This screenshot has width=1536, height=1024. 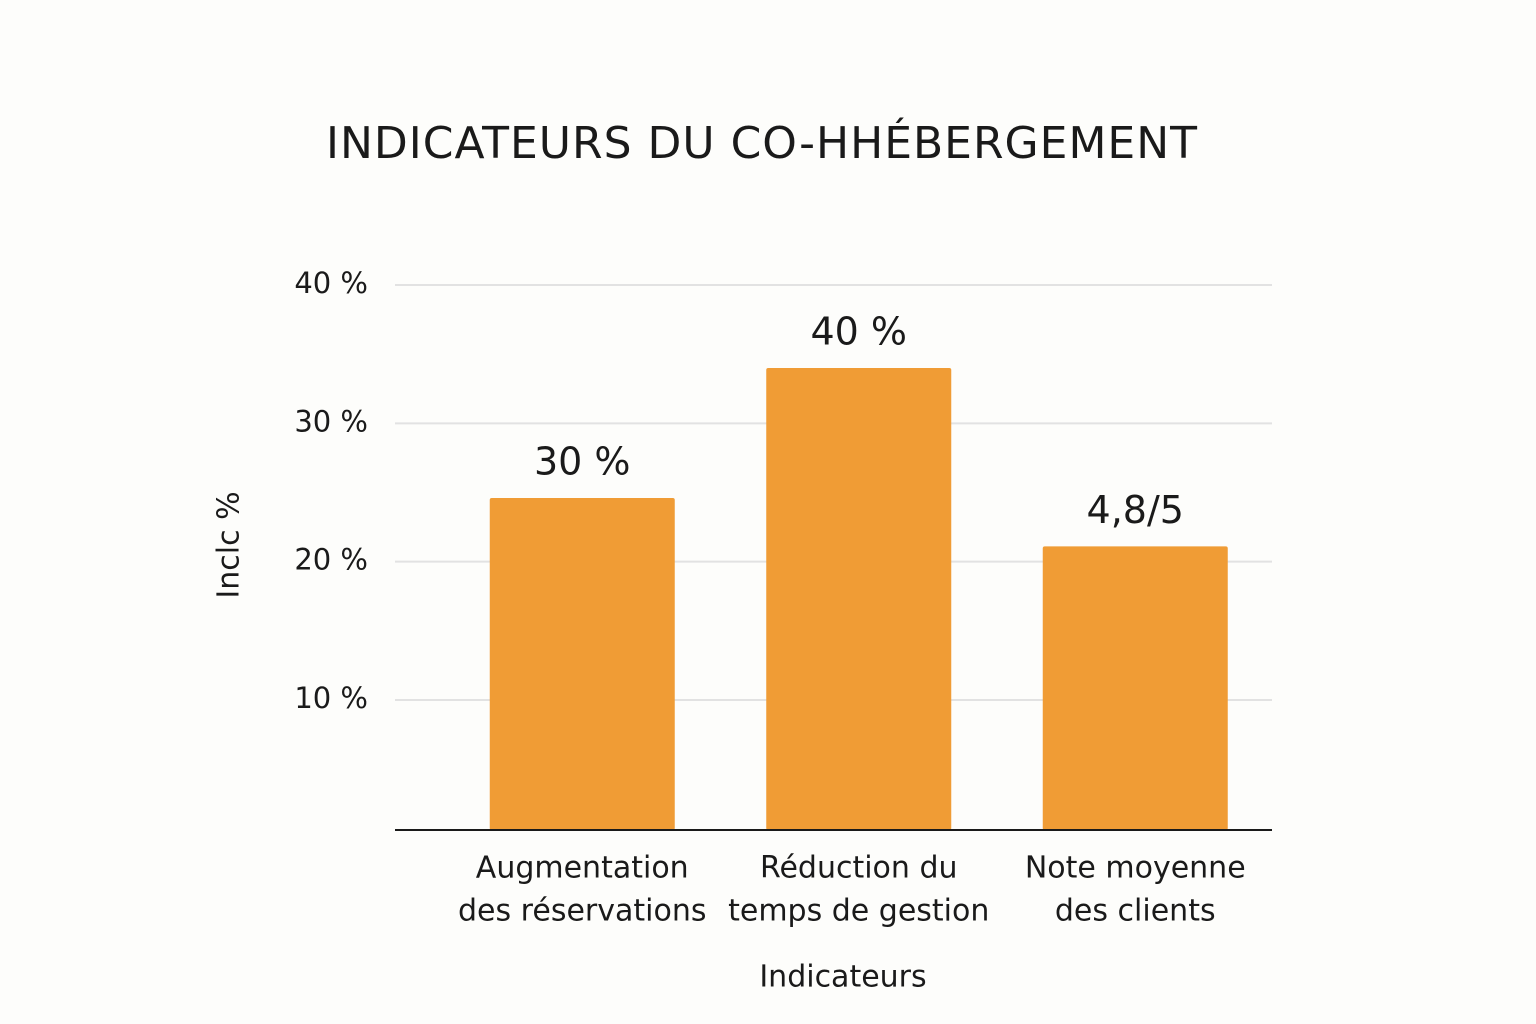 I want to click on x-tick-label: Note moyenne, so click(x=1135, y=868).